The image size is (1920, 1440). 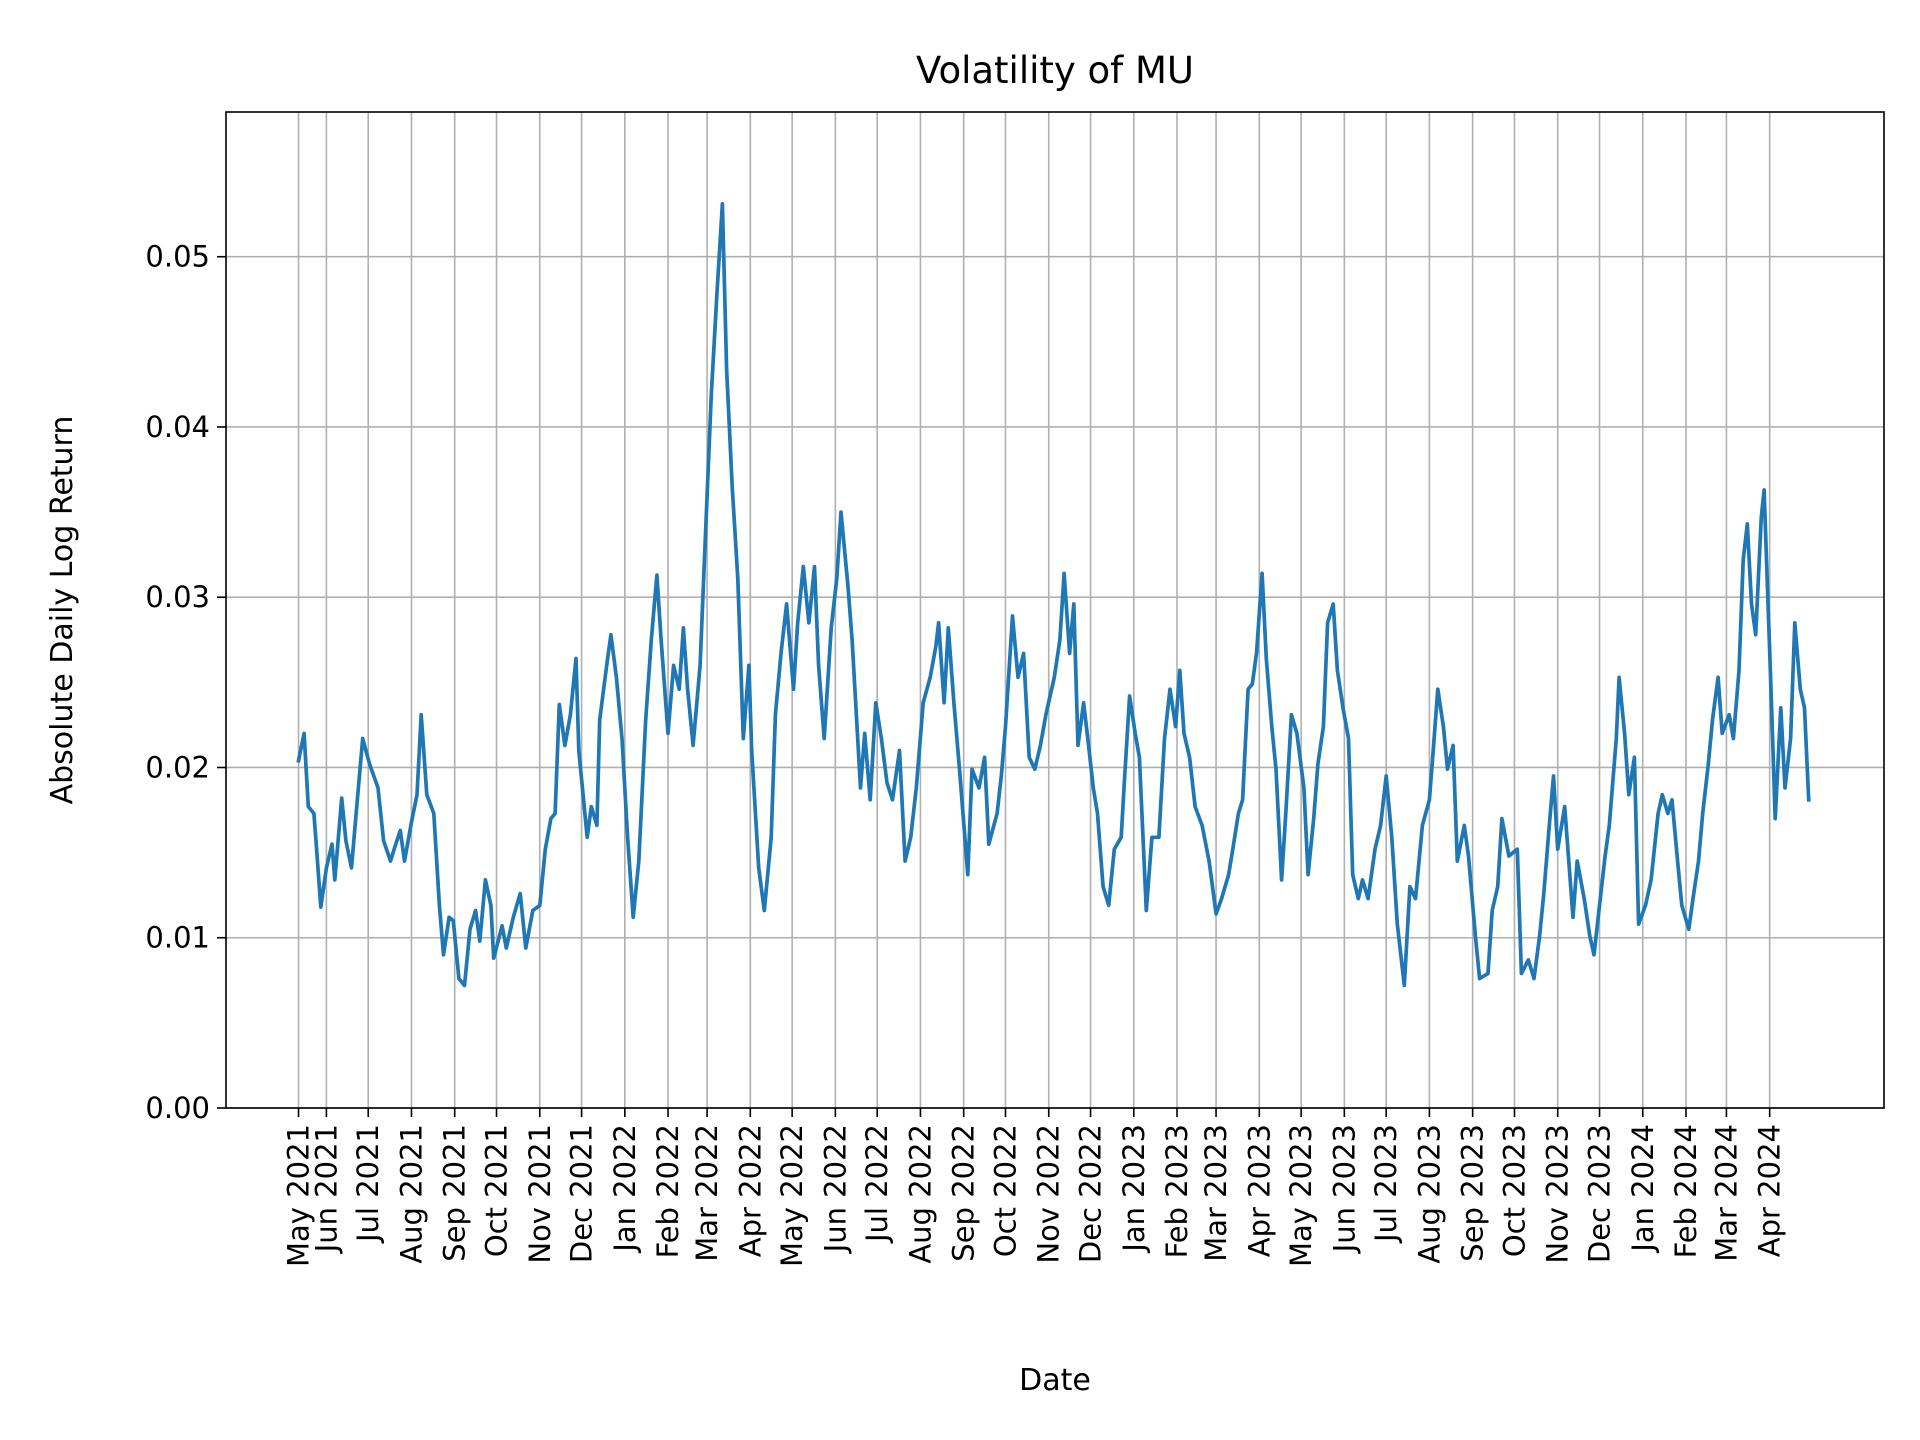 What do you see at coordinates (455, 1193) in the screenshot?
I see `x-tick-label: Sep 2021` at bounding box center [455, 1193].